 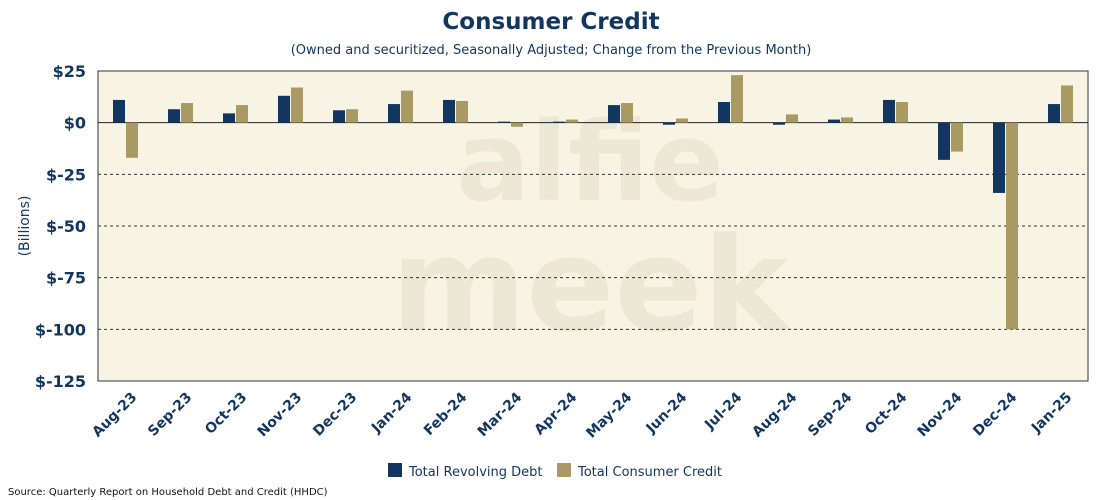 What do you see at coordinates (649, 472) in the screenshot?
I see `legend-label-consumer: Total Consumer Credit` at bounding box center [649, 472].